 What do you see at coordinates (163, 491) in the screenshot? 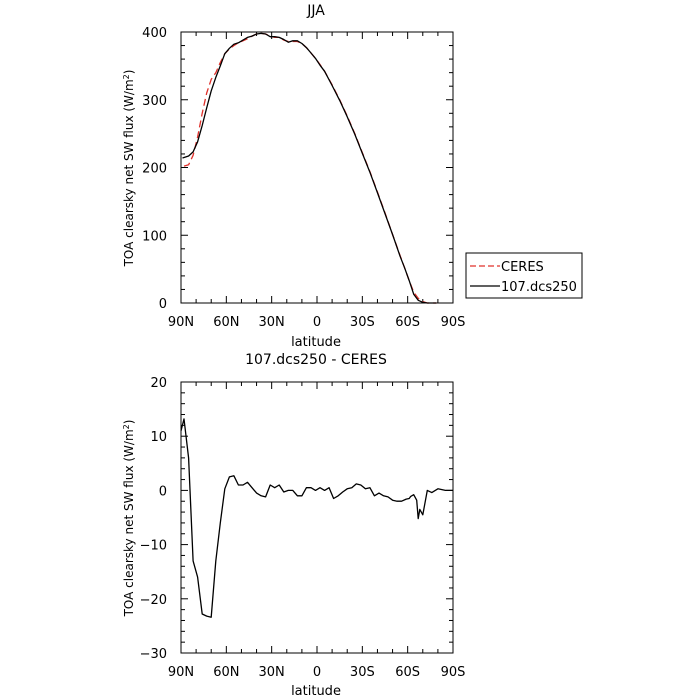
I see `y-tick-label-bottom: 0` at bounding box center [163, 491].